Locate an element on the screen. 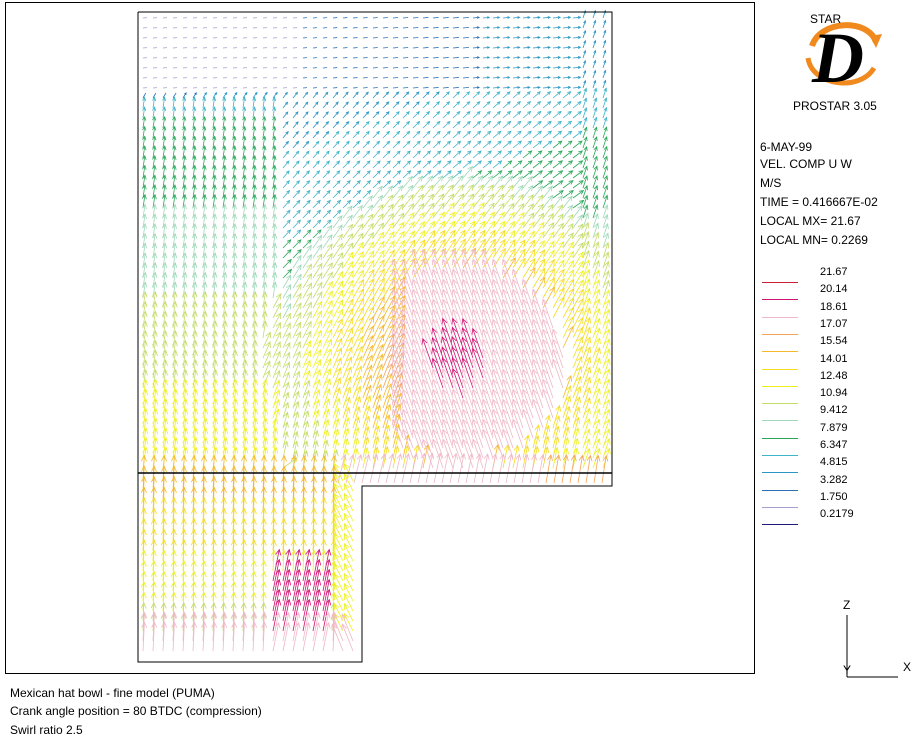 Image resolution: width=920 pixels, height=742 pixels. caption-title: Mexican hat bowl - fine model (PUMA) is located at coordinates (112, 693).